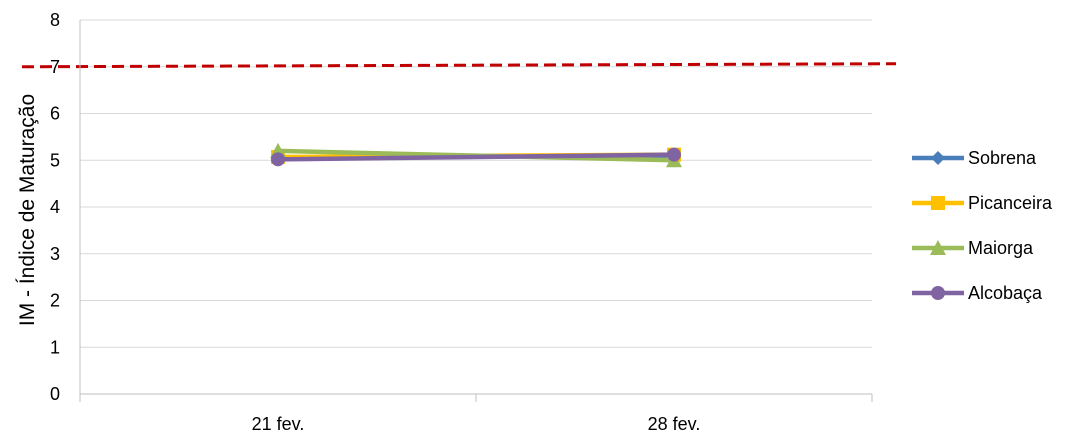 This screenshot has width=1084, height=436. Describe the element at coordinates (55, 160) in the screenshot. I see `y-tick-label: 5` at that location.